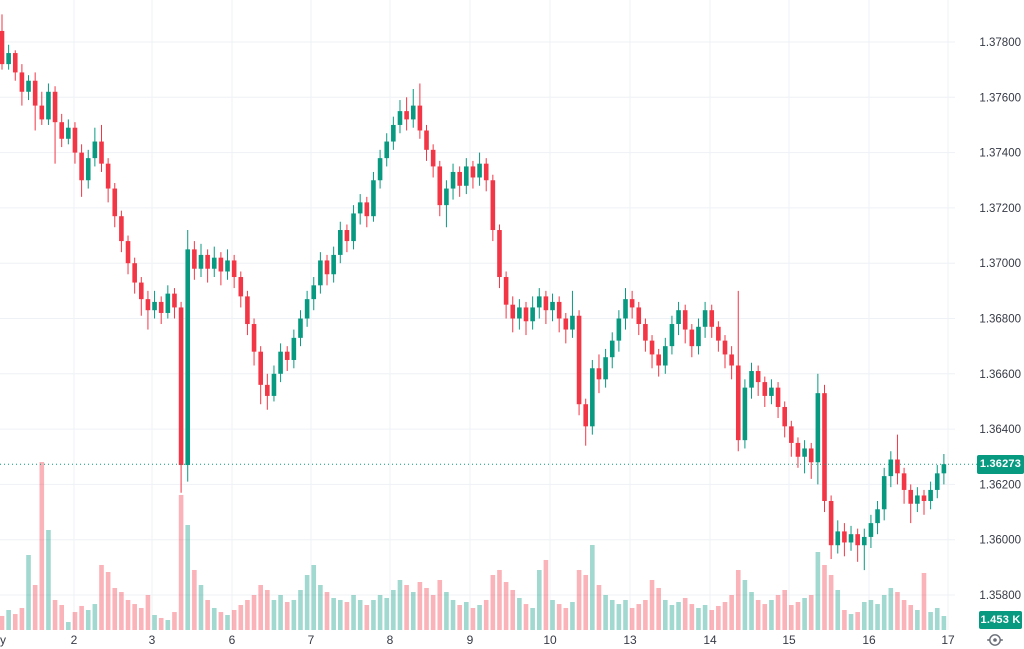 The height and width of the screenshot is (649, 1024). What do you see at coordinates (477, 640) in the screenshot?
I see `time-axis: y 2 3 6 7 8 9 10 13 14 15 16 17` at bounding box center [477, 640].